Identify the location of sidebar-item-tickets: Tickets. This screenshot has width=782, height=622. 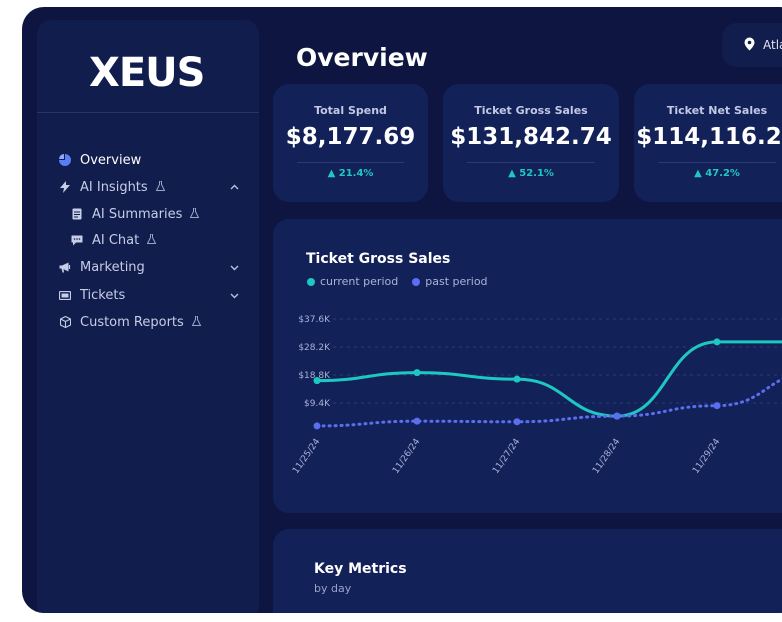
(92, 295).